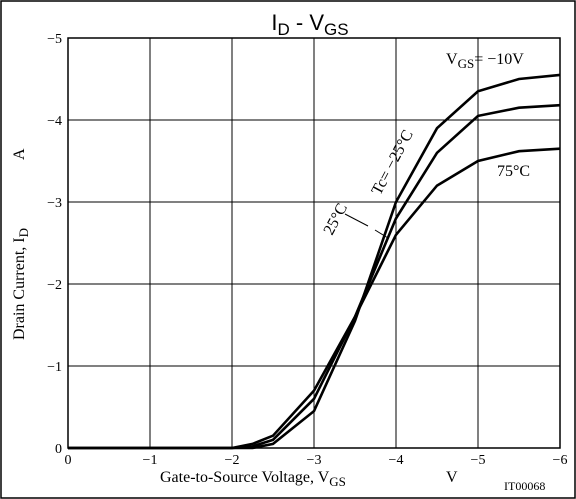 The height and width of the screenshot is (499, 576). I want to click on annotation: IT00068, so click(524, 486).